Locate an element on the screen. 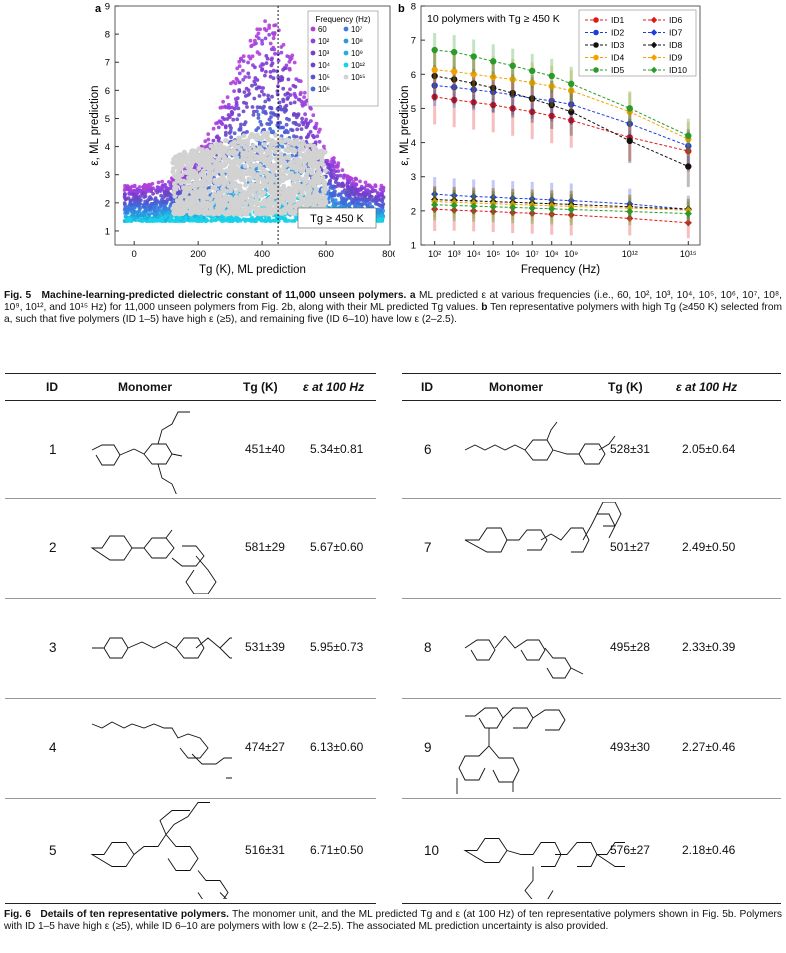  table-row-id: 8 is located at coordinates (428, 647).